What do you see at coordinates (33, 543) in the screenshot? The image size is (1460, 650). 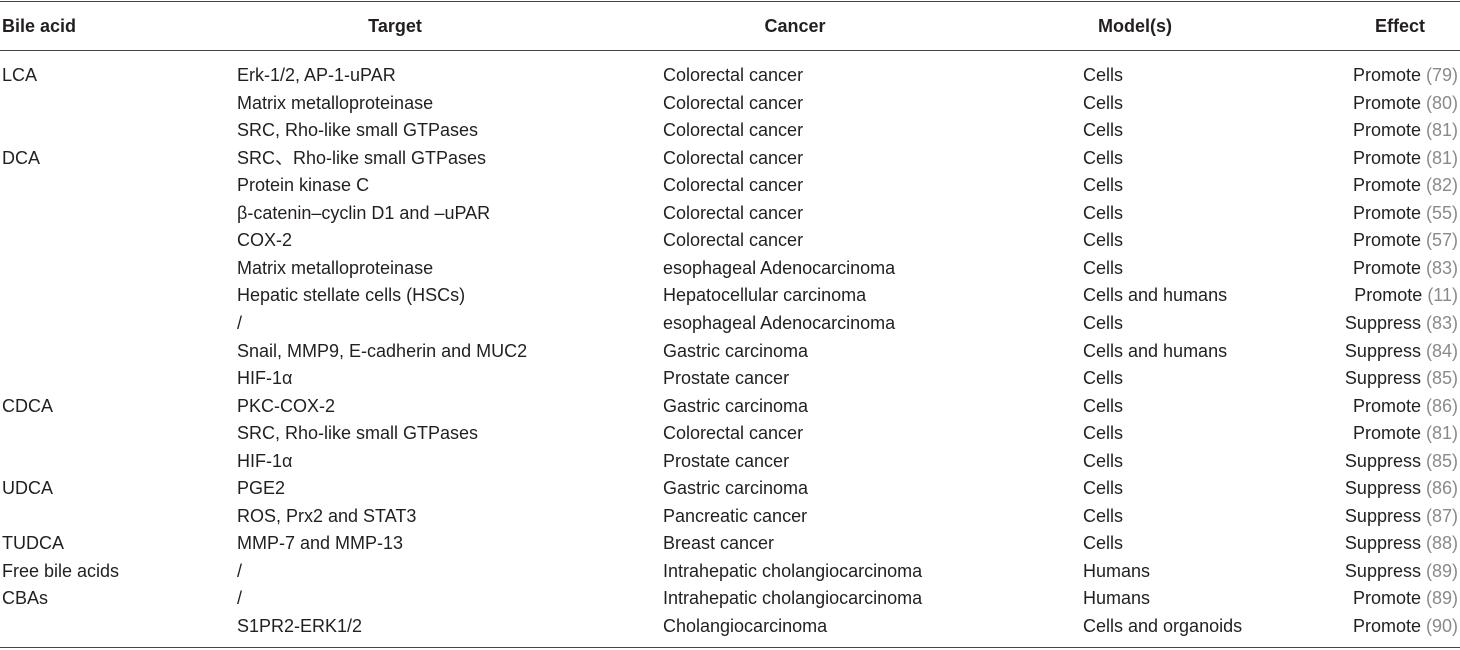 I see `bile-acid-cell: TUDCA` at bounding box center [33, 543].